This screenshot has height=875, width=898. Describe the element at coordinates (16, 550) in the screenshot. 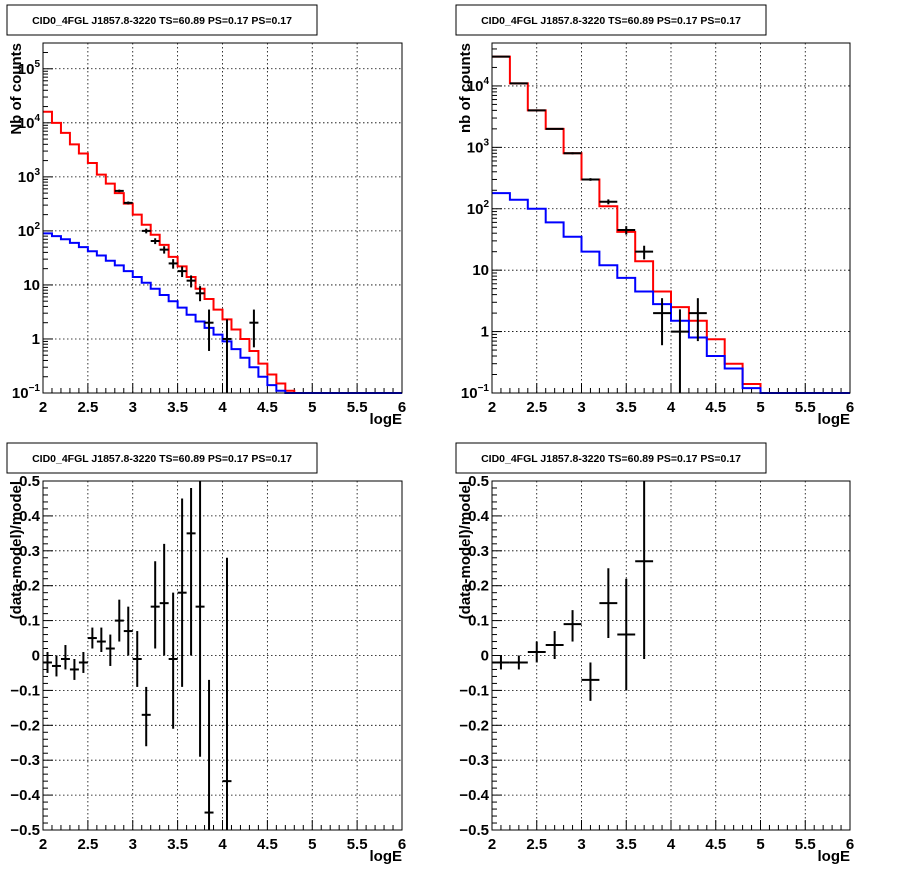

I see `y-axis-title: (data-model)/model` at that location.